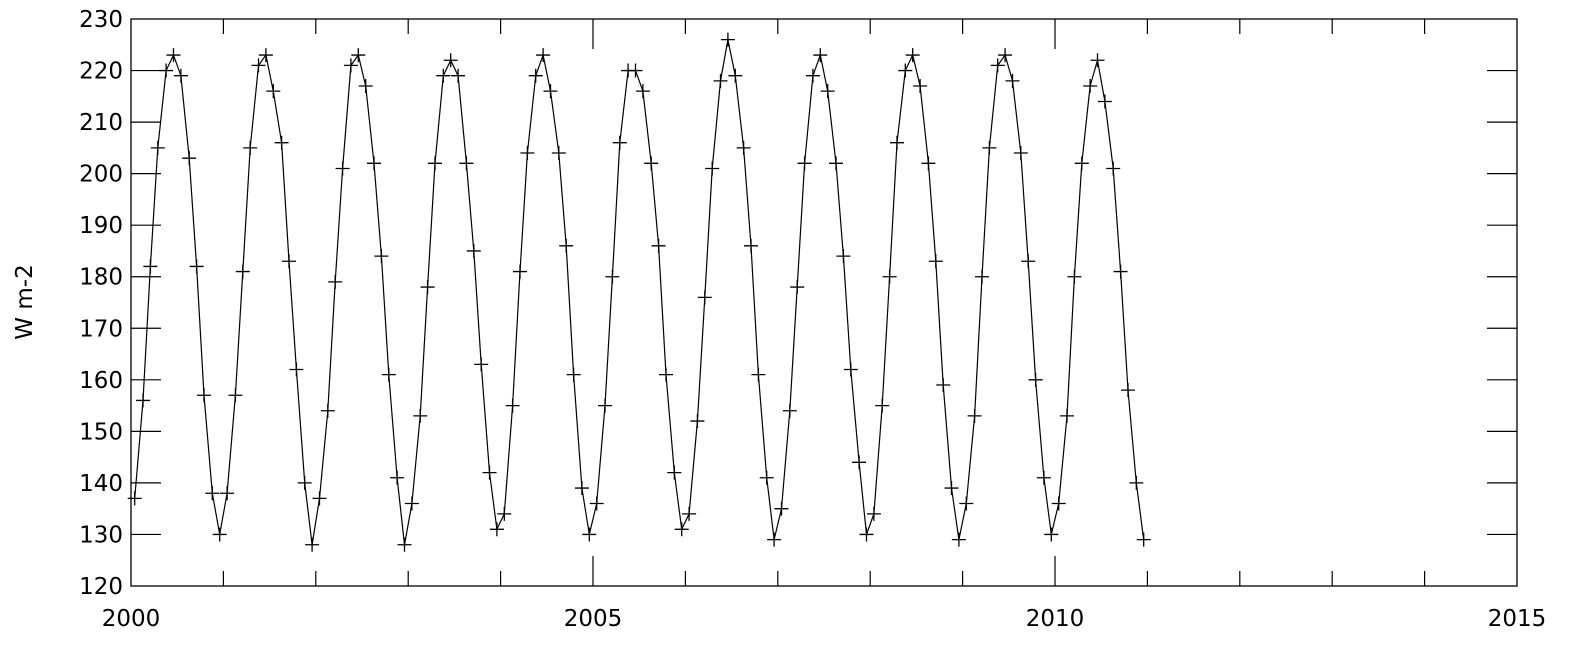 This screenshot has width=1595, height=649. I want to click on y-tick-label: 180, so click(101, 278).